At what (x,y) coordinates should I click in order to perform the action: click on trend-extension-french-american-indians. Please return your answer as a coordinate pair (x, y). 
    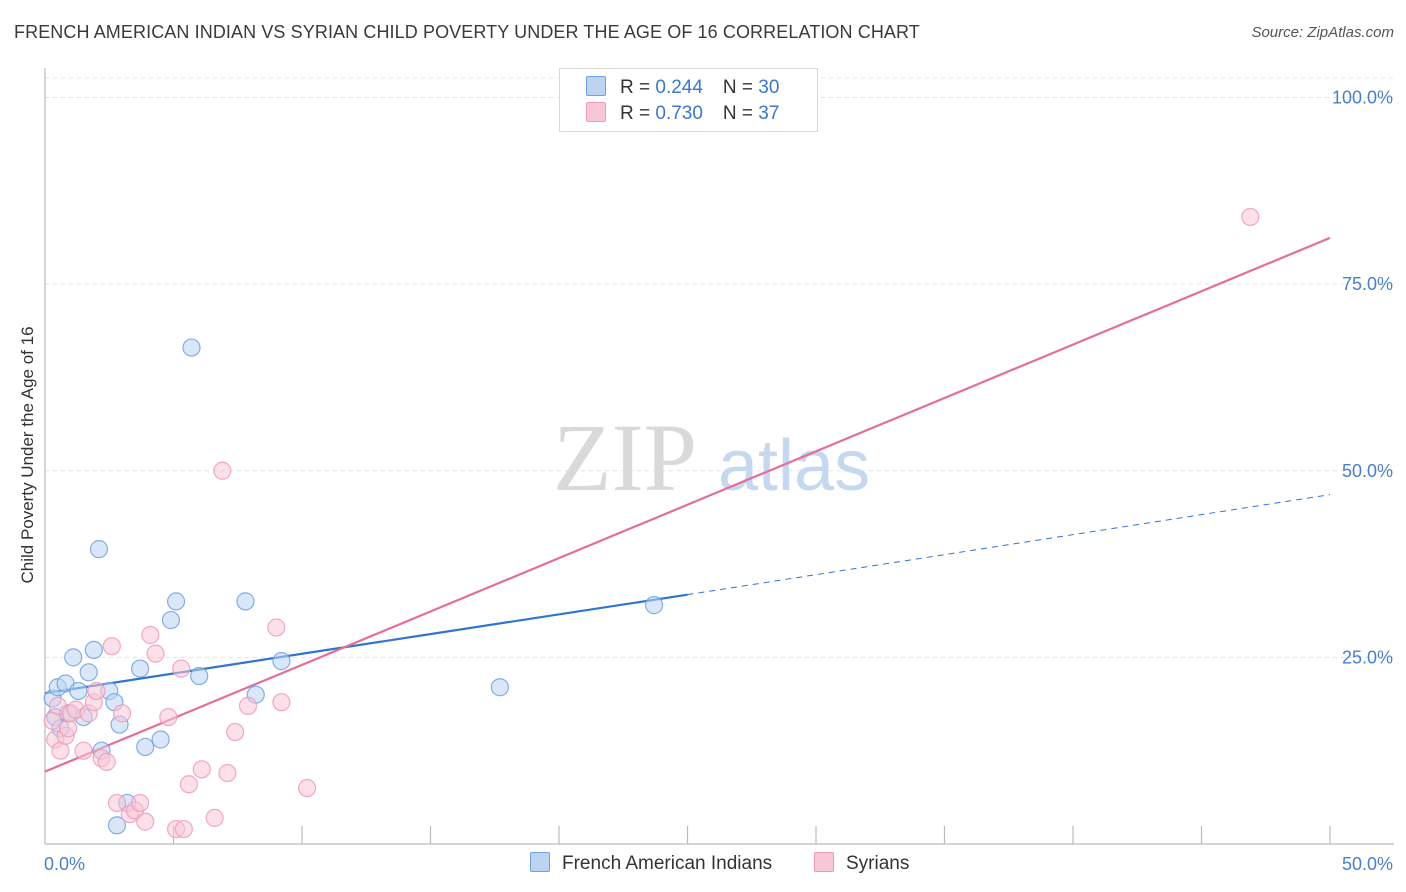
    Looking at the image, I should click on (1009, 545).